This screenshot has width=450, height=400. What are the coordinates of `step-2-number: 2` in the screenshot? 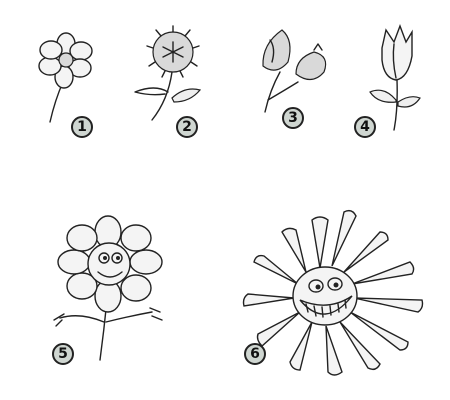 It's located at (187, 127).